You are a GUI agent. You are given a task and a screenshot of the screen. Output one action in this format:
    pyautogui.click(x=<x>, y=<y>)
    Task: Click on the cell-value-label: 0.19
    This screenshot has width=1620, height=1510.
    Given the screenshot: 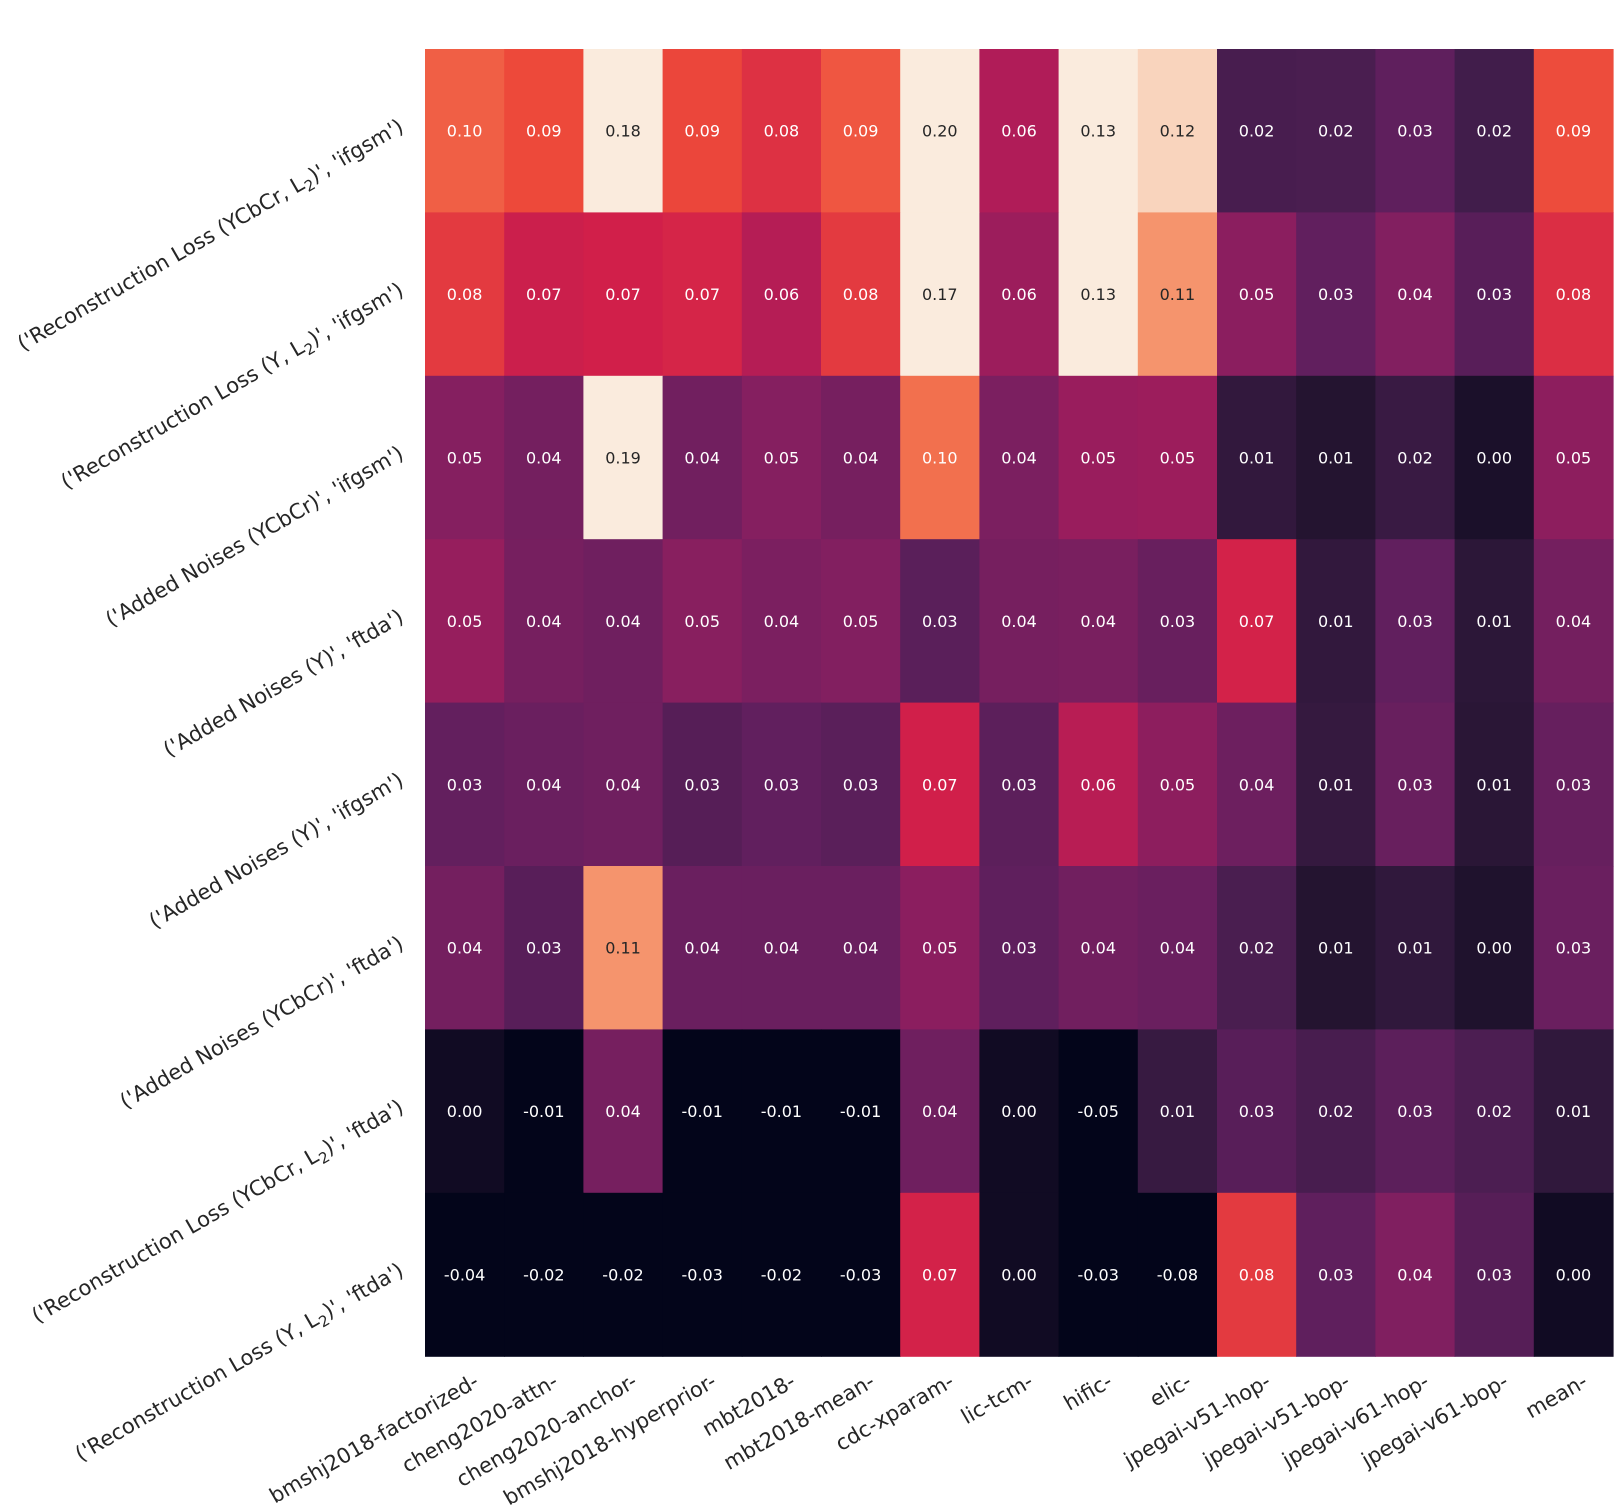 What is the action you would take?
    pyautogui.click(x=623, y=458)
    